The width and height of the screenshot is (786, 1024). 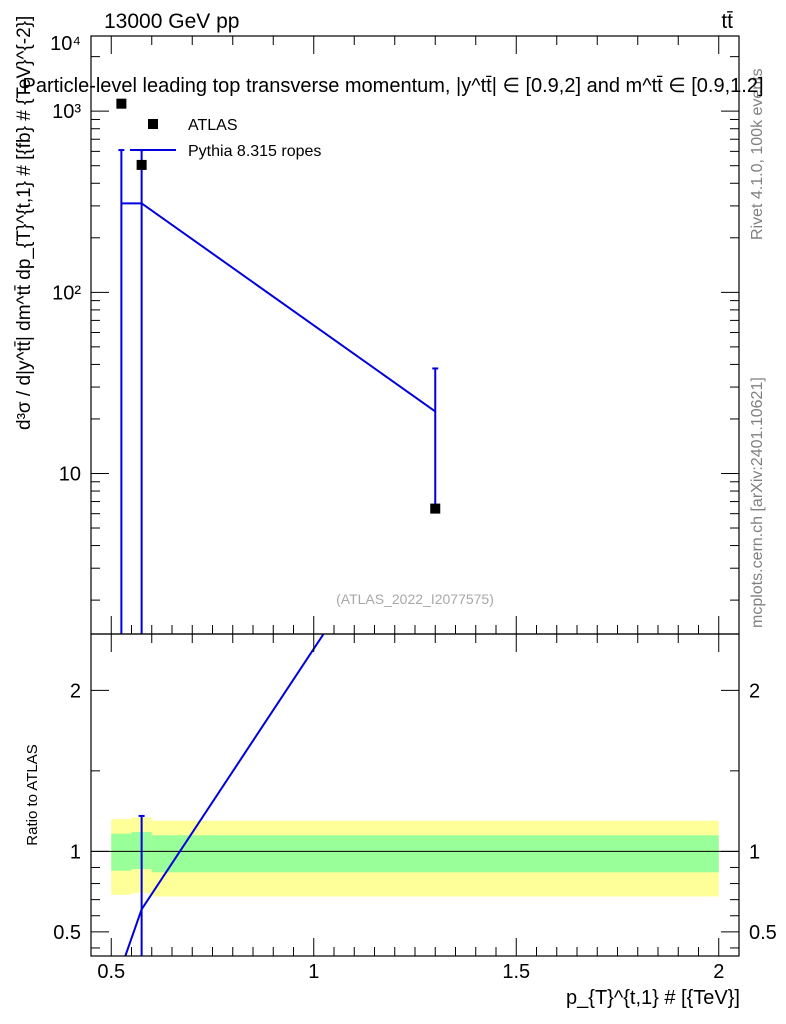 What do you see at coordinates (278, 307) in the screenshot?
I see `pythia-line` at bounding box center [278, 307].